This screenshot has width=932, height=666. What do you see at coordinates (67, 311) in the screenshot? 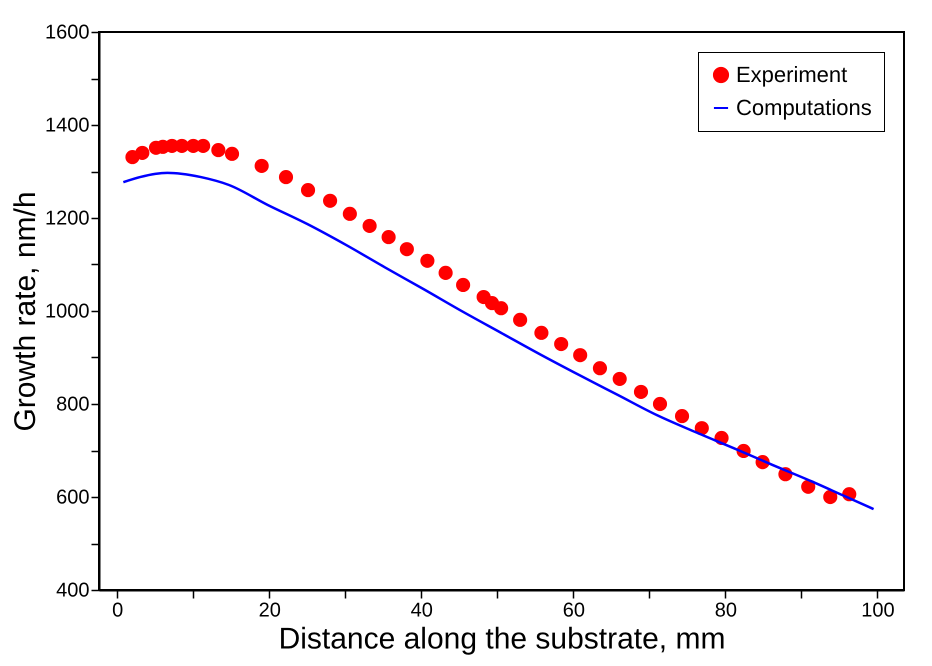
I see `y-tick-label: 1000` at bounding box center [67, 311].